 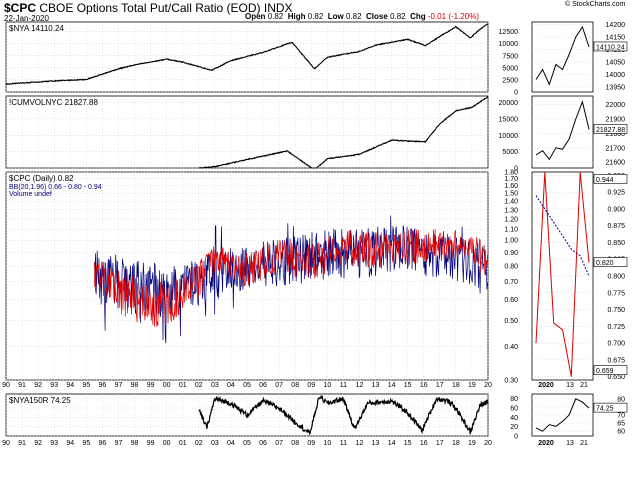 What do you see at coordinates (511, 282) in the screenshot?
I see `y-tick-label: 0.70` at bounding box center [511, 282].